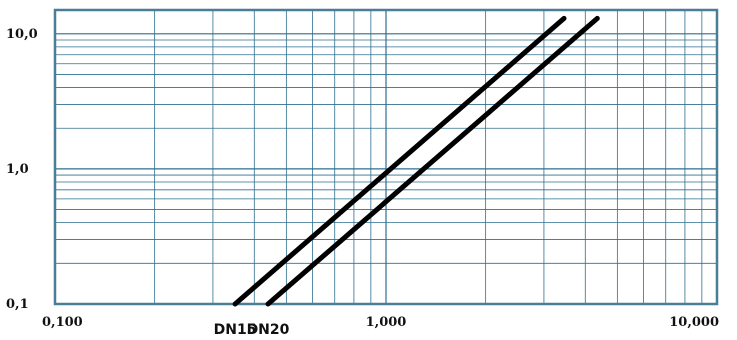 Image resolution: width=737 pixels, height=340 pixels. What do you see at coordinates (235, 330) in the screenshot?
I see `series-label-dn15: DN15` at bounding box center [235, 330].